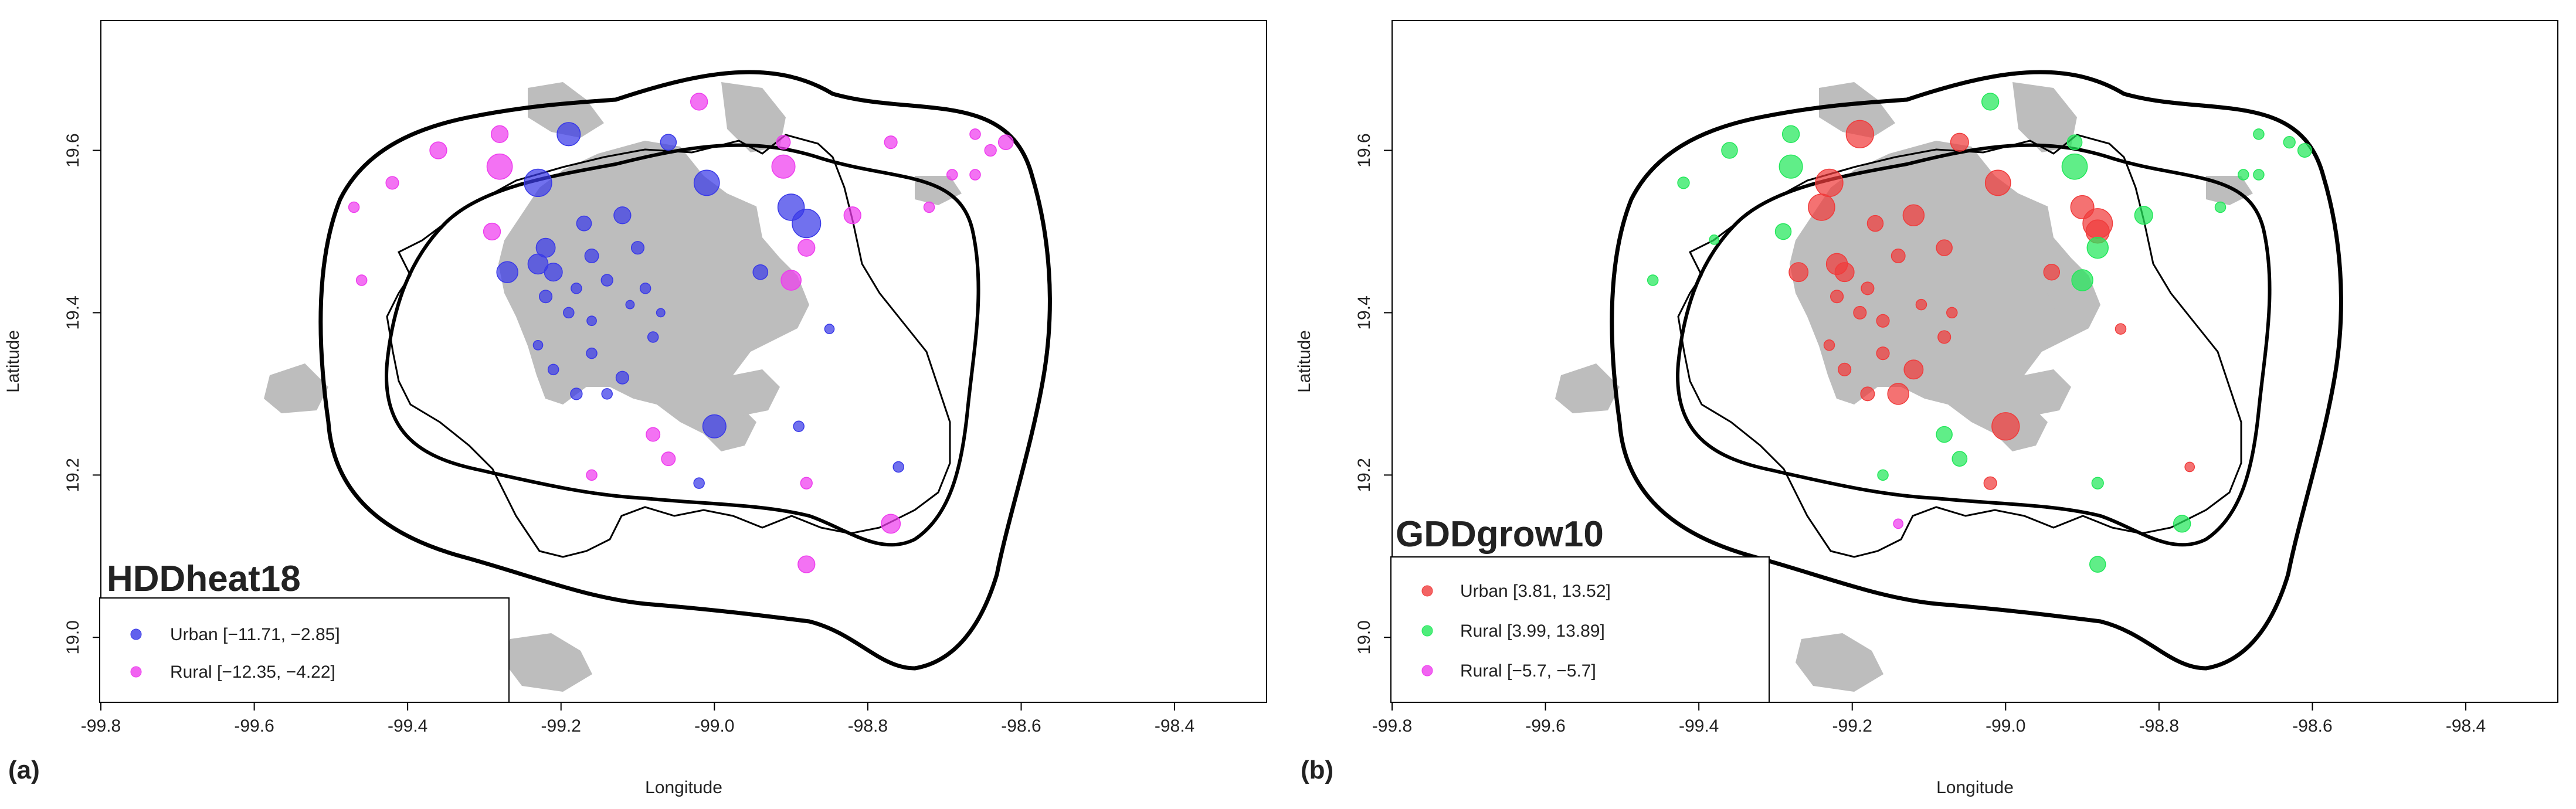 Image resolution: width=2576 pixels, height=809 pixels. What do you see at coordinates (1532, 631) in the screenshot?
I see `legend-label-rural: Rural [3.99, 13.89]` at bounding box center [1532, 631].